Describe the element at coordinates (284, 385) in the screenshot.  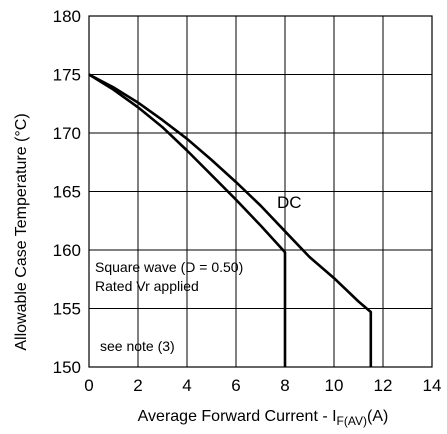
I see `x-tick-label: 8` at that location.